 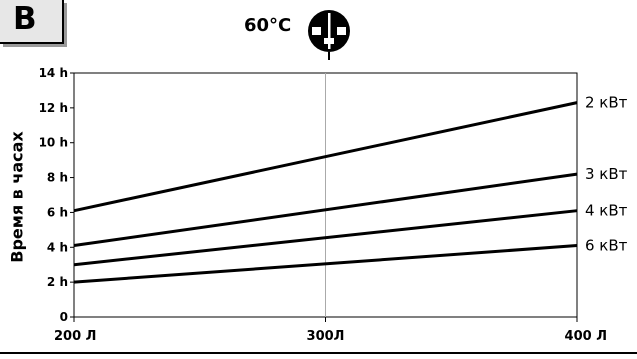 I want to click on series-label: 4 кВт, so click(x=606, y=211).